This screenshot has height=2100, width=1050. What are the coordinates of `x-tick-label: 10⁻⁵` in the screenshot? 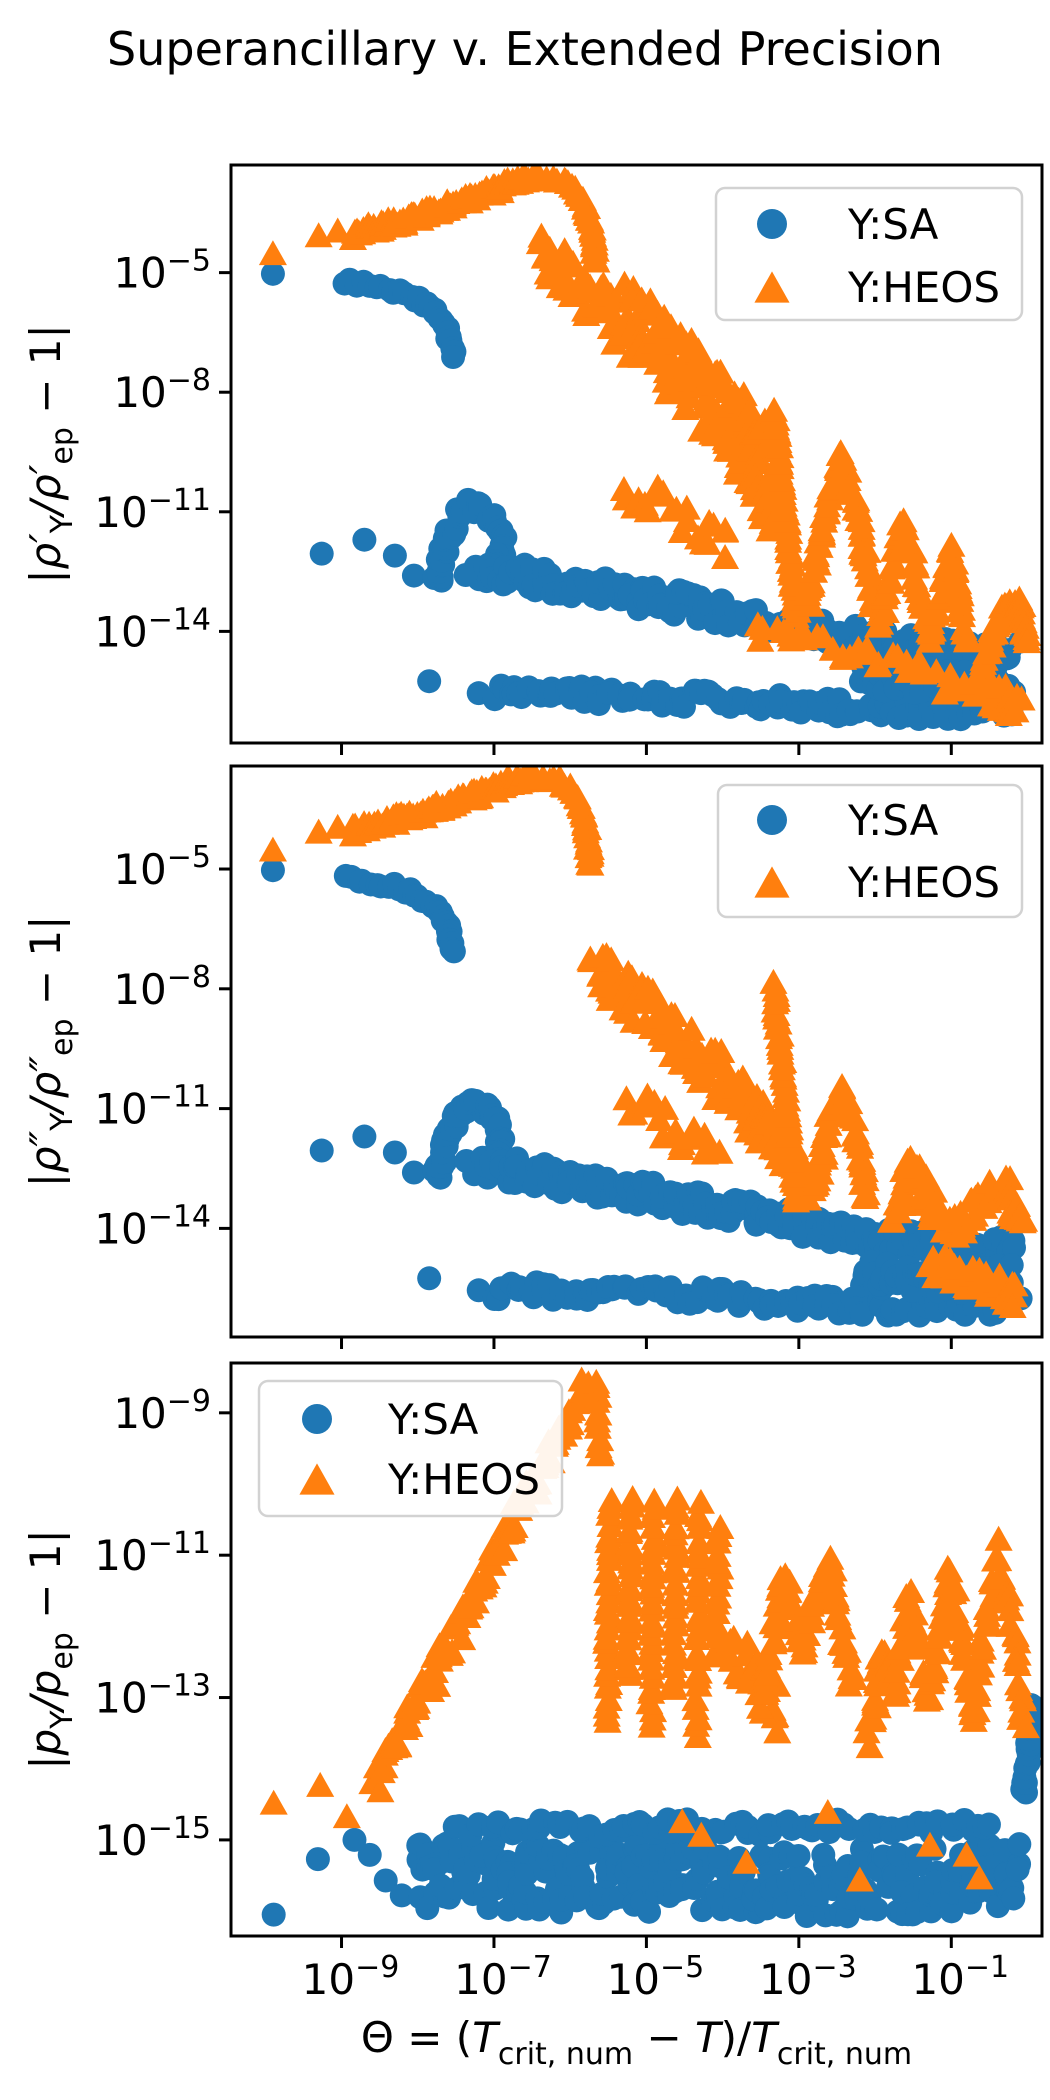 It's located at (656, 1977).